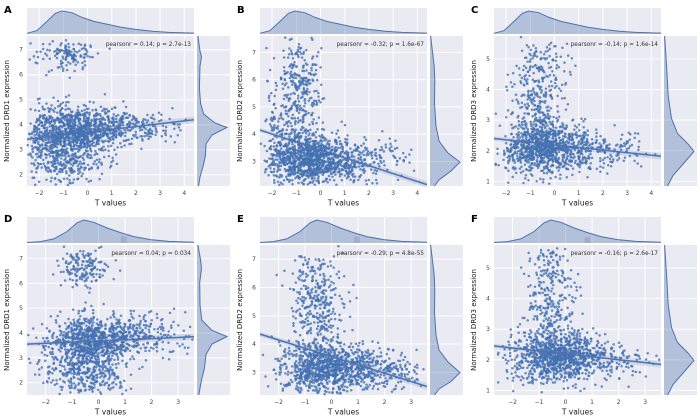  Describe the element at coordinates (381, 45) in the screenshot. I see `pearson-annotation: pearsonr = -0.32; p = 1.6e-67` at that location.